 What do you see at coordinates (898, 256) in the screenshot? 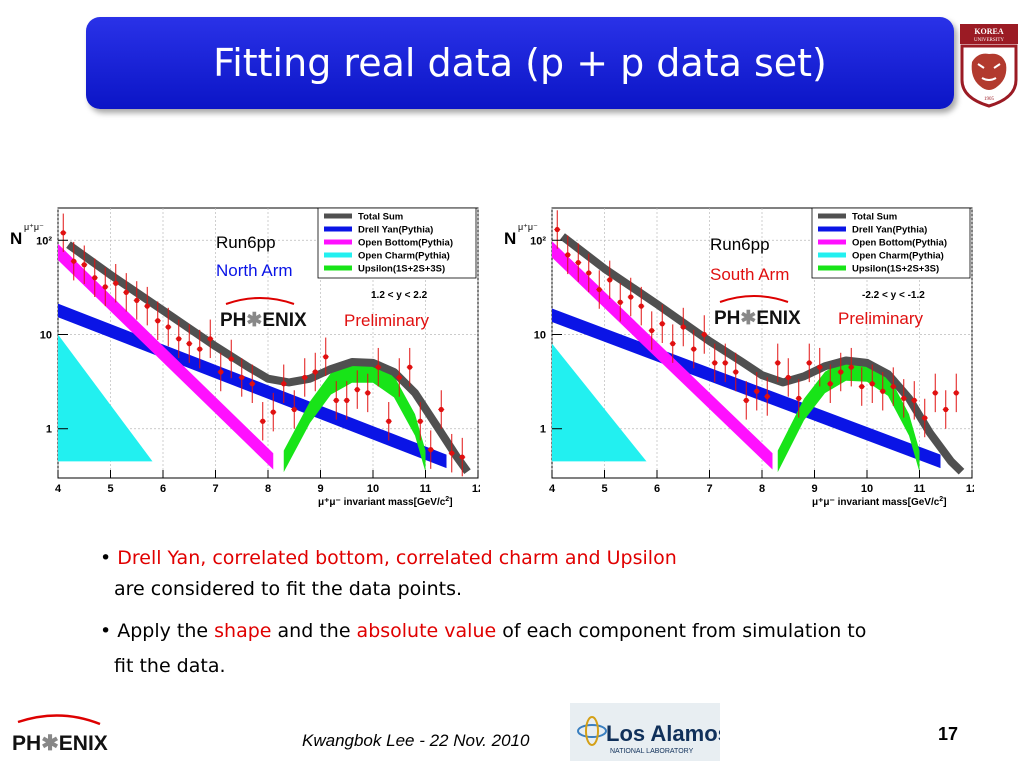
I see `legend-label: Open Charm(Pythia)` at bounding box center [898, 256].